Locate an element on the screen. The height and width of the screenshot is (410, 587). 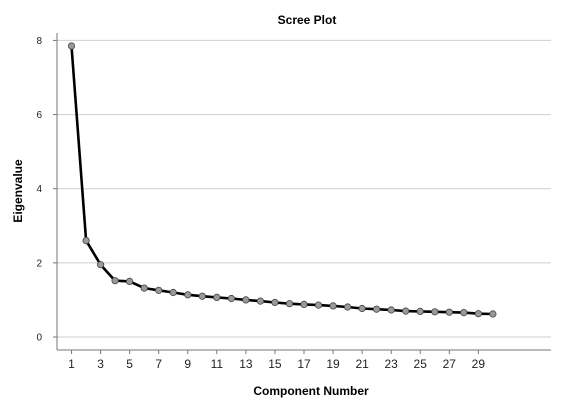
x-axis-ticks: 1 3 5 7 9 11 13 15 17 19 21 23 25 27 29 is located at coordinates (276, 360).